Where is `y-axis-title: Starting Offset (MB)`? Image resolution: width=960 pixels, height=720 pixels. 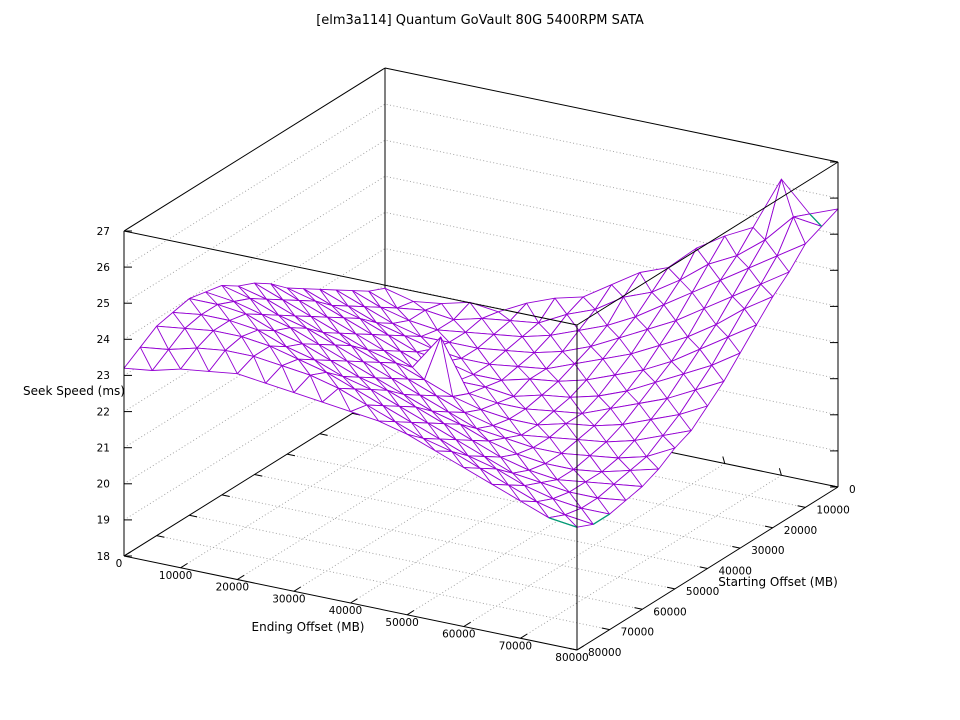
y-axis-title: Starting Offset (MB) is located at coordinates (778, 582).